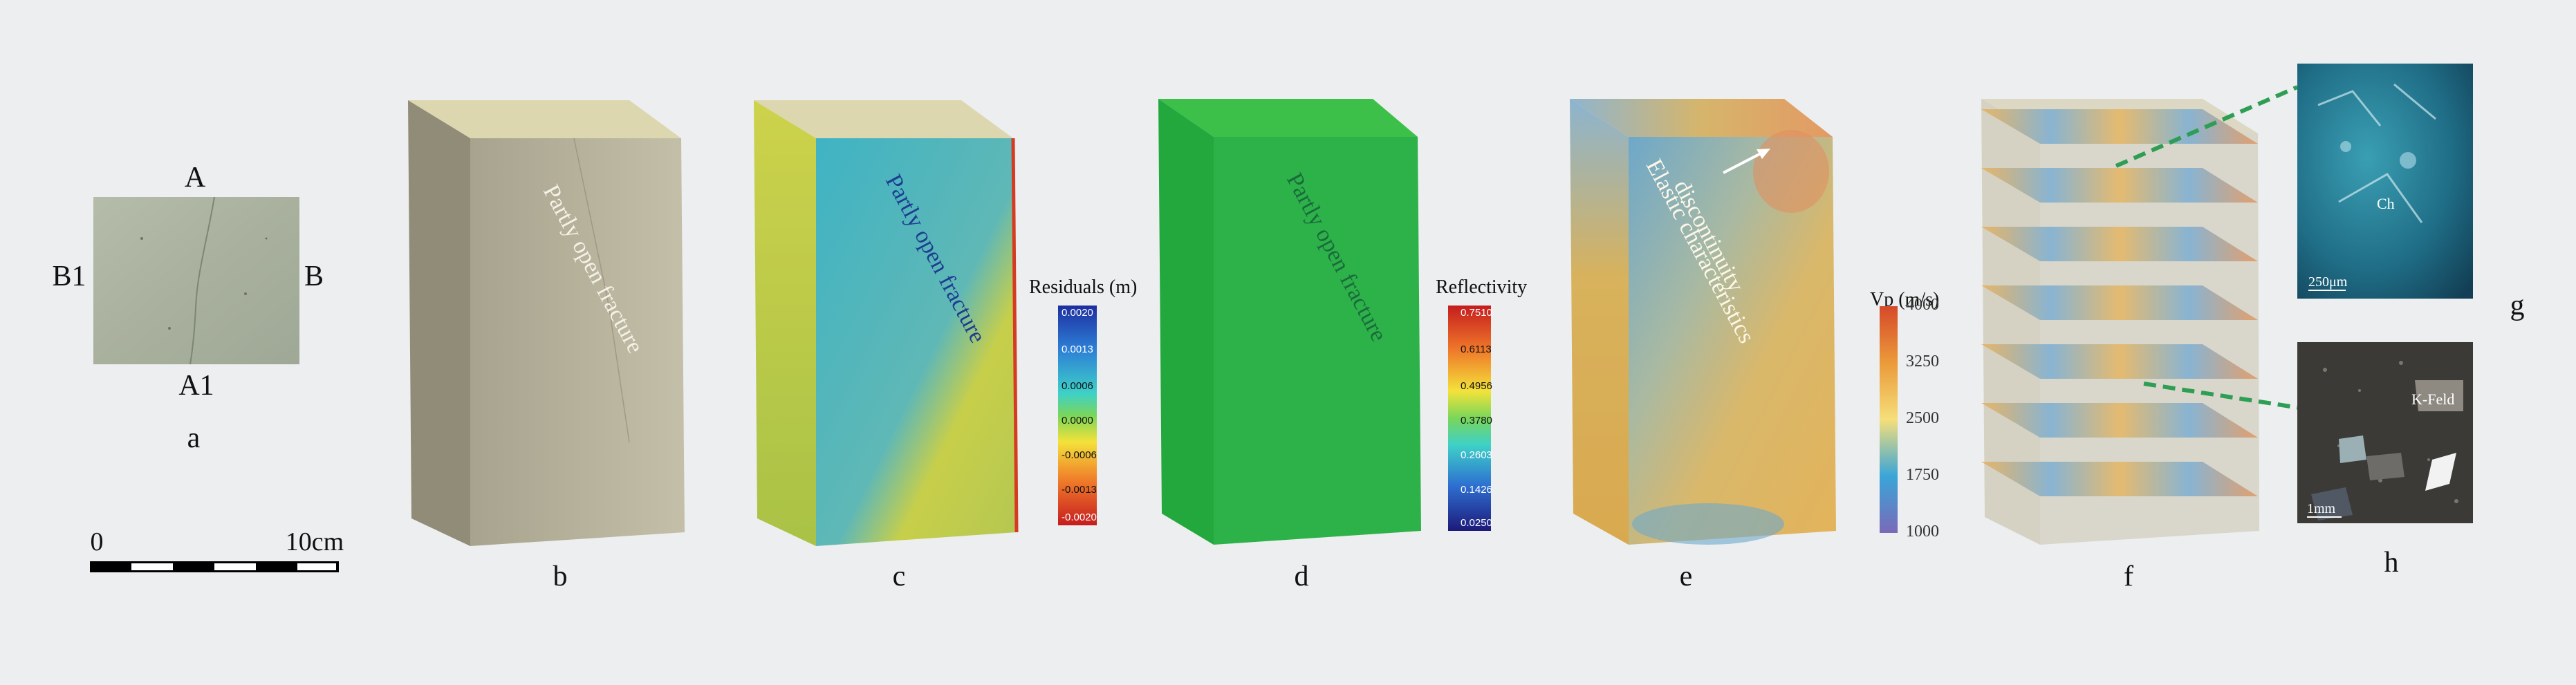 The height and width of the screenshot is (685, 2576). What do you see at coordinates (2385, 181) in the screenshot?
I see `panel-g-micrograph: Ch 250μm` at bounding box center [2385, 181].